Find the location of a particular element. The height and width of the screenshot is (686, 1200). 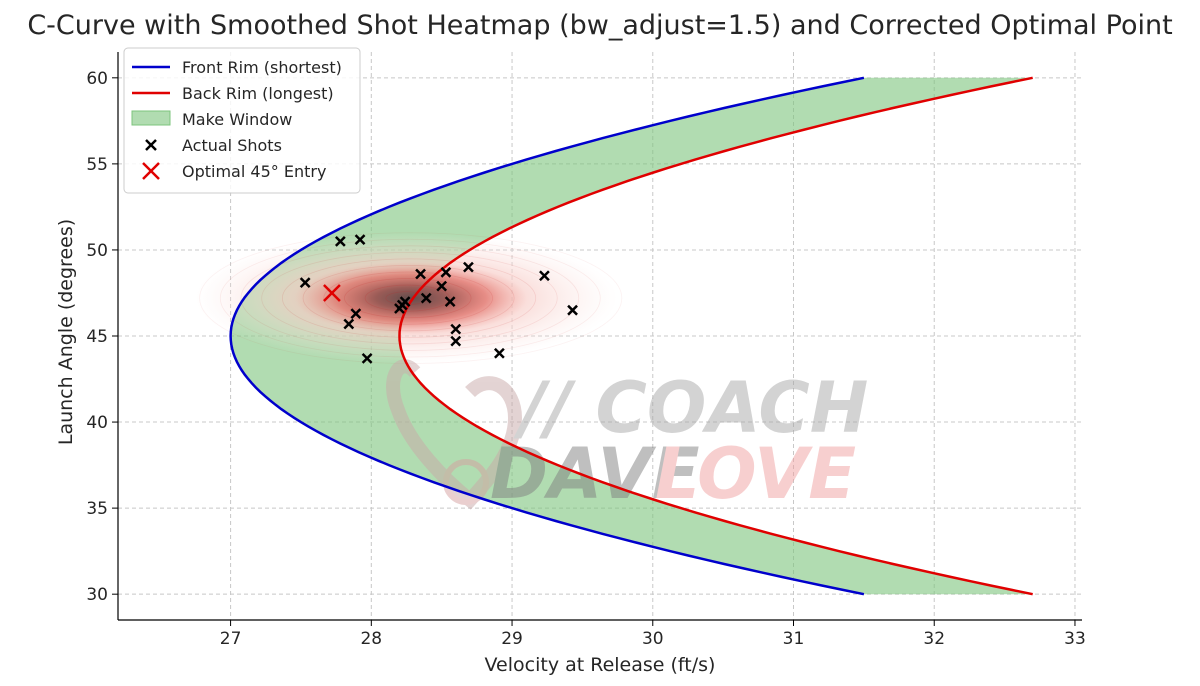

legend-front-rim-label: Front Rim (shortest) is located at coordinates (262, 67).